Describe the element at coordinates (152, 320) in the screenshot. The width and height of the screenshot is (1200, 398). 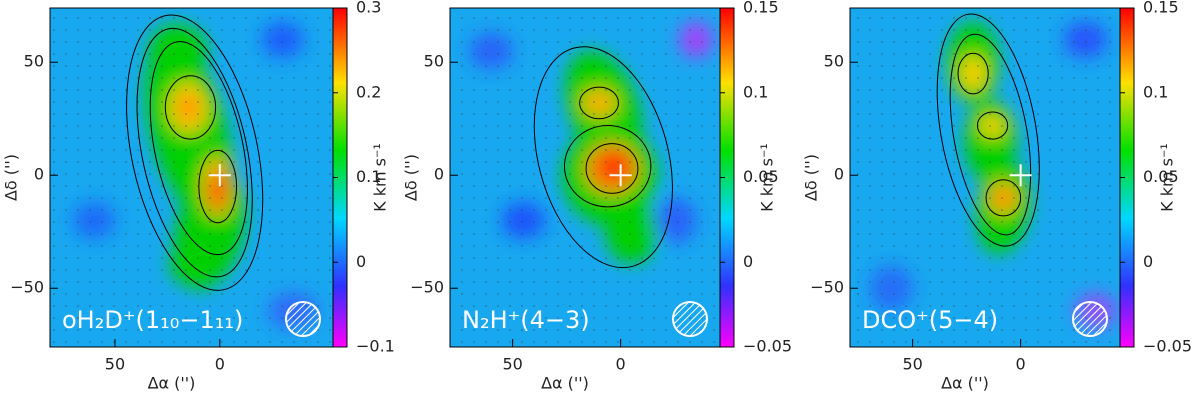
I see `panel-label: oH₂D⁺(1₁₀−1₁₁)` at that location.